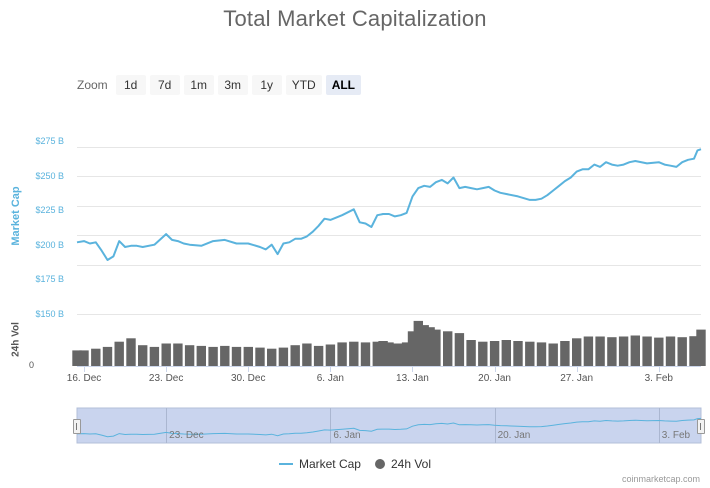 Image resolution: width=710 pixels, height=488 pixels. What do you see at coordinates (49, 314) in the screenshot?
I see `ytick-label: $150 B` at bounding box center [49, 314].